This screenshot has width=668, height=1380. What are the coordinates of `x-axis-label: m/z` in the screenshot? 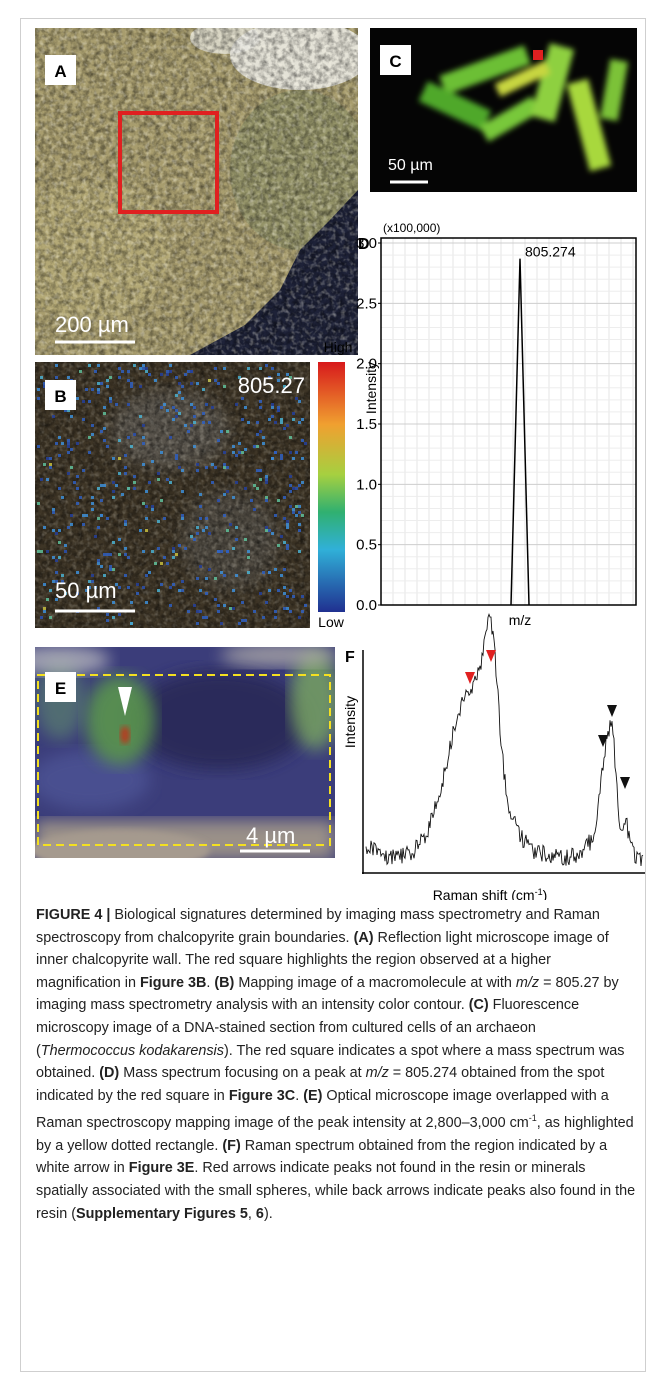 It's located at (520, 620).